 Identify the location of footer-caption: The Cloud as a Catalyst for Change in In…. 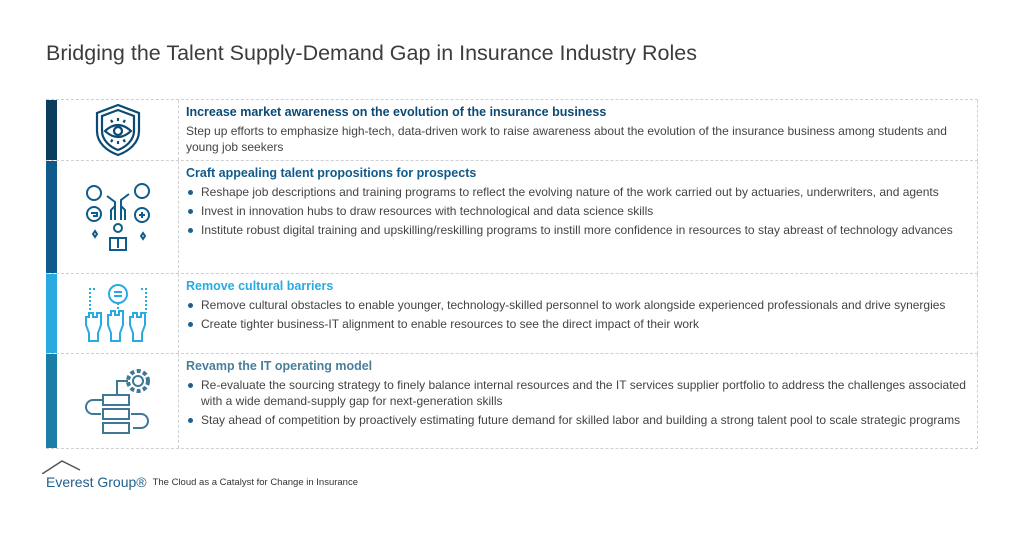
(255, 482).